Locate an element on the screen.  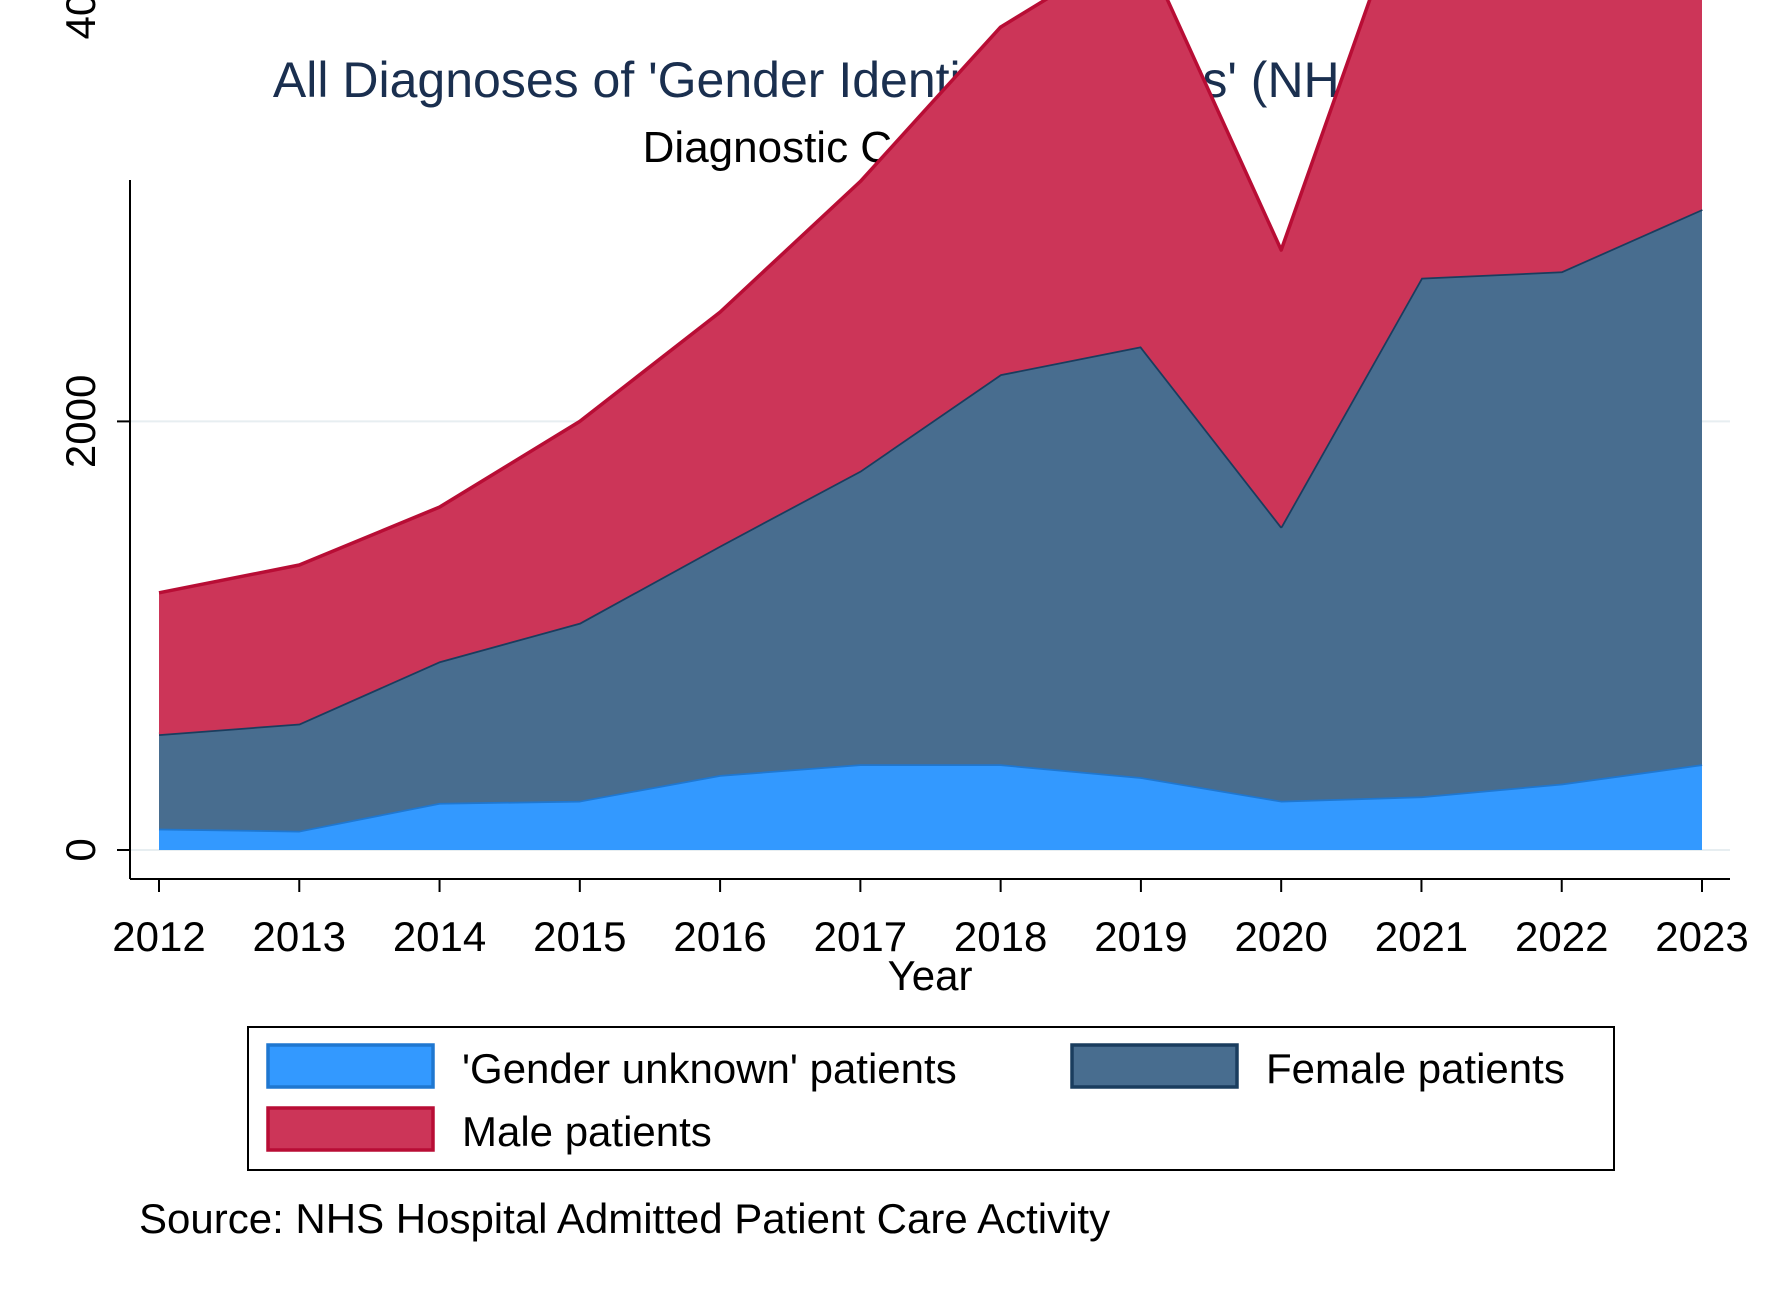
y-tick-label-0: 0 is located at coordinates (80, 849).